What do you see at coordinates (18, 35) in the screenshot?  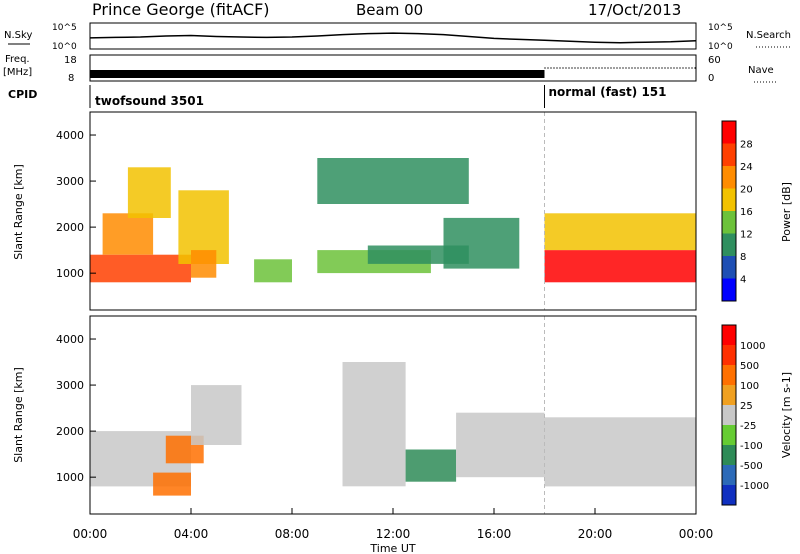 I see `noise-sky-label: N.Sky` at bounding box center [18, 35].